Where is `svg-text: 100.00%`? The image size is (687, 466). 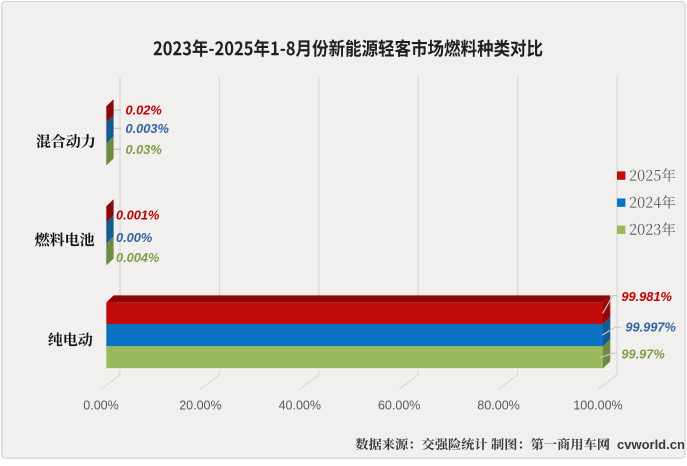 svg-text: 100.00% is located at coordinates (597, 406).